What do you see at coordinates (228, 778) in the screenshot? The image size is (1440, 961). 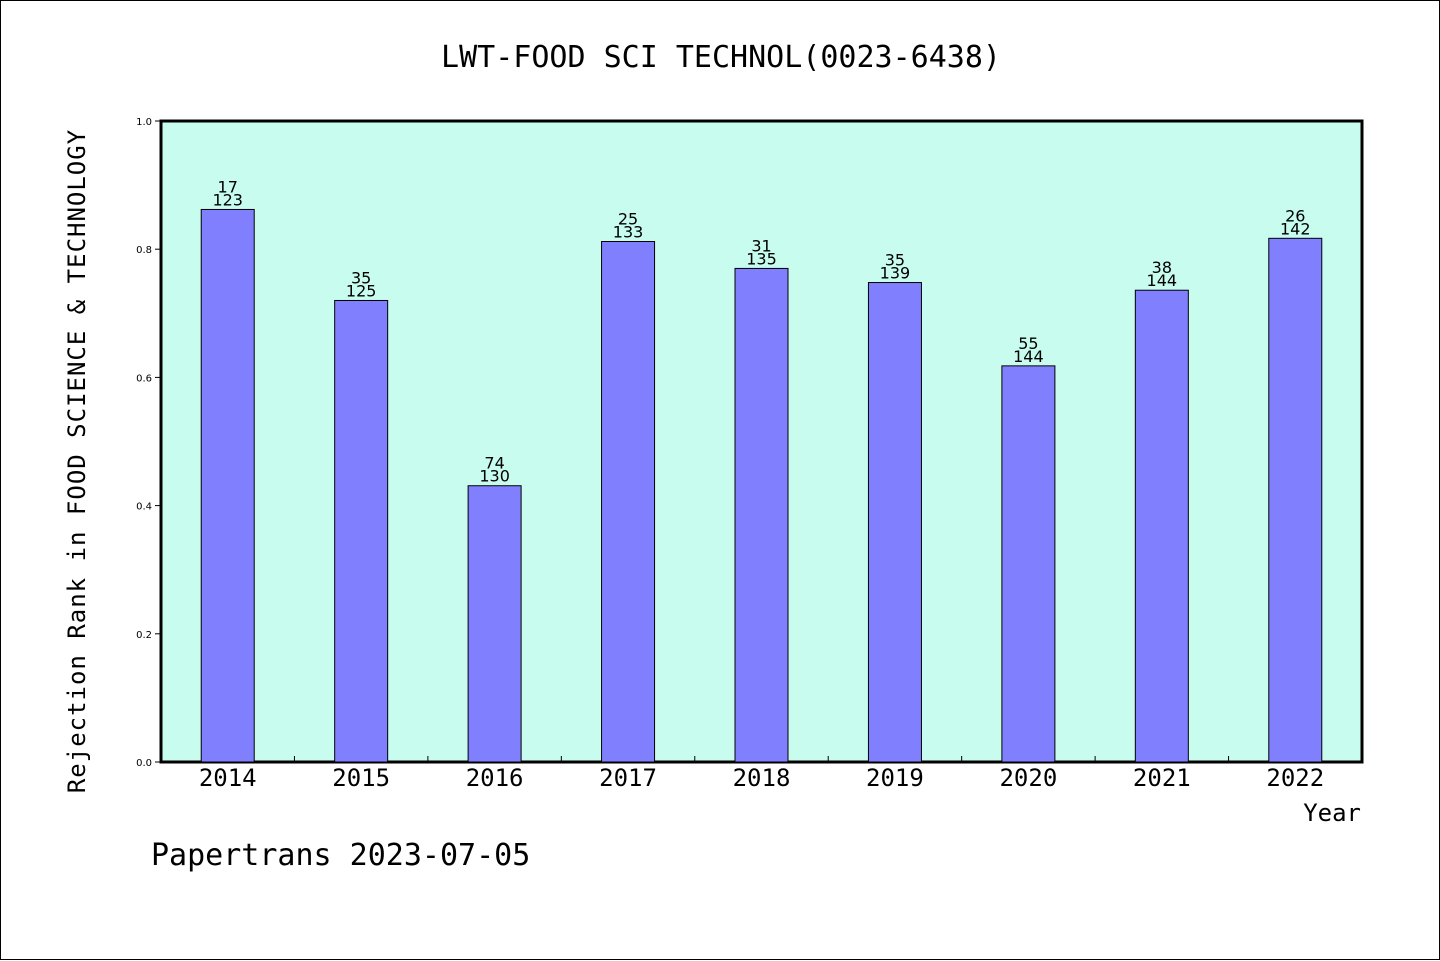 I see `x-tick-label-2014: 2014` at bounding box center [228, 778].